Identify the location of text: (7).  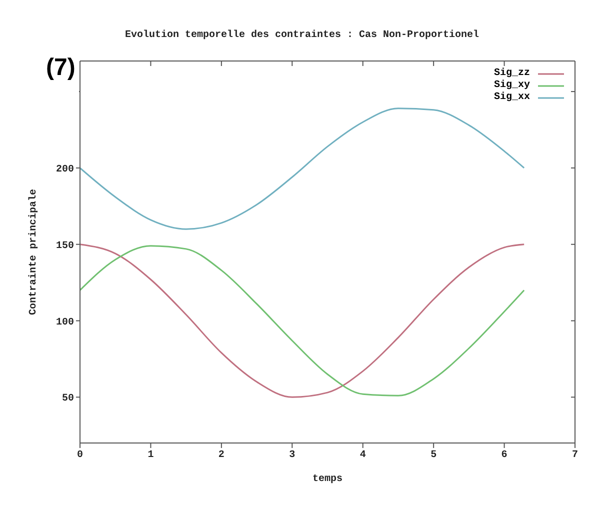
(63, 75).